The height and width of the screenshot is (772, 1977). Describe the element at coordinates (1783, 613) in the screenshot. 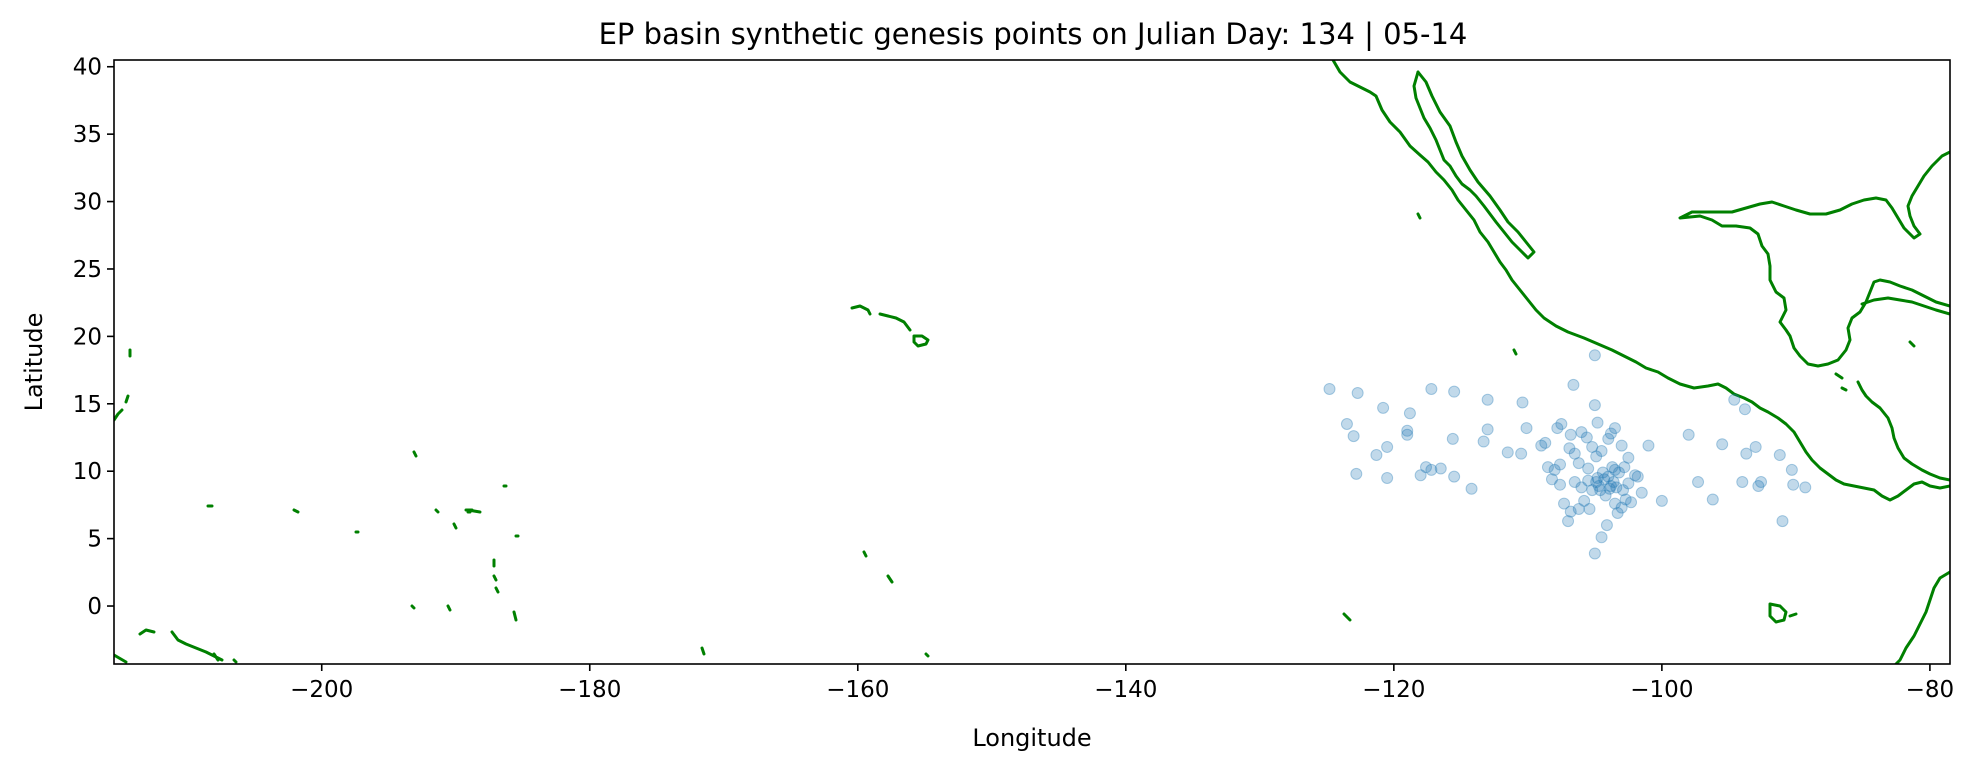

I see `coastline-galapagos` at that location.